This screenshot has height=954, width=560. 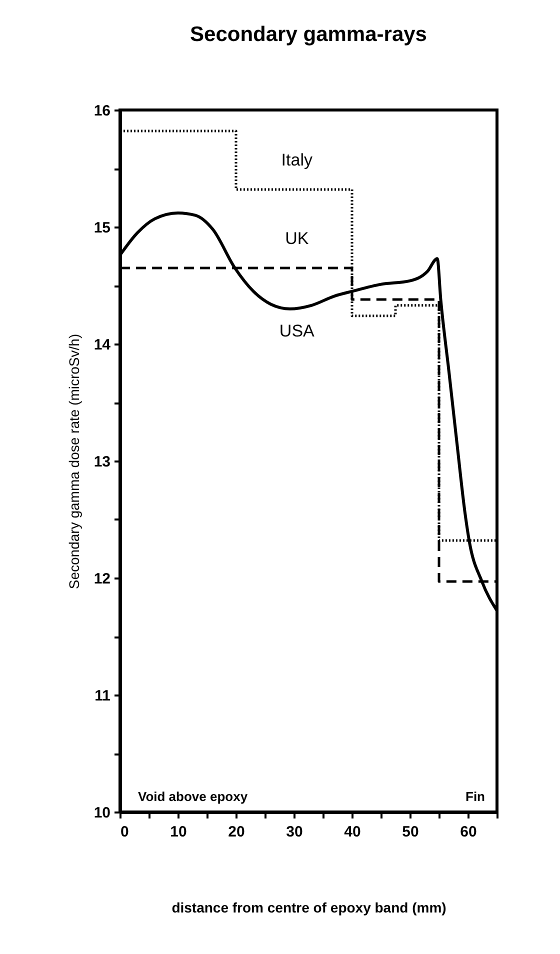 What do you see at coordinates (297, 160) in the screenshot?
I see `series-label: Italy` at bounding box center [297, 160].